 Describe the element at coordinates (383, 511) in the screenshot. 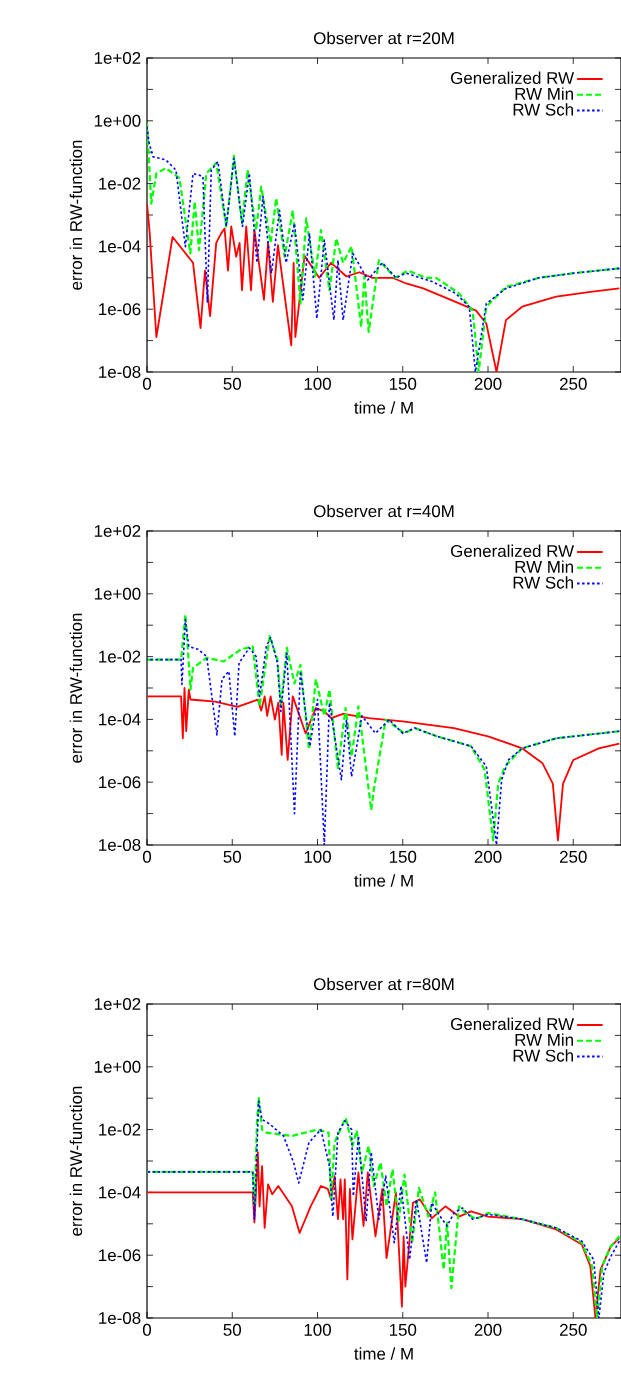

I see `chart-title: Observer at r=40M` at that location.